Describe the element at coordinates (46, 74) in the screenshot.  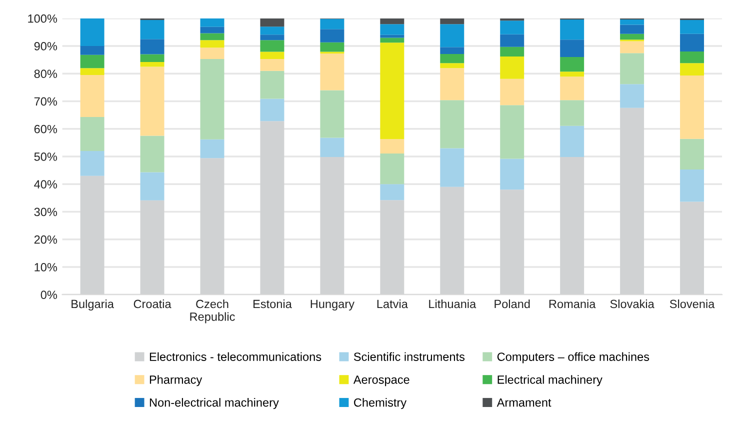
I see `y-tick-label: 80%` at that location.